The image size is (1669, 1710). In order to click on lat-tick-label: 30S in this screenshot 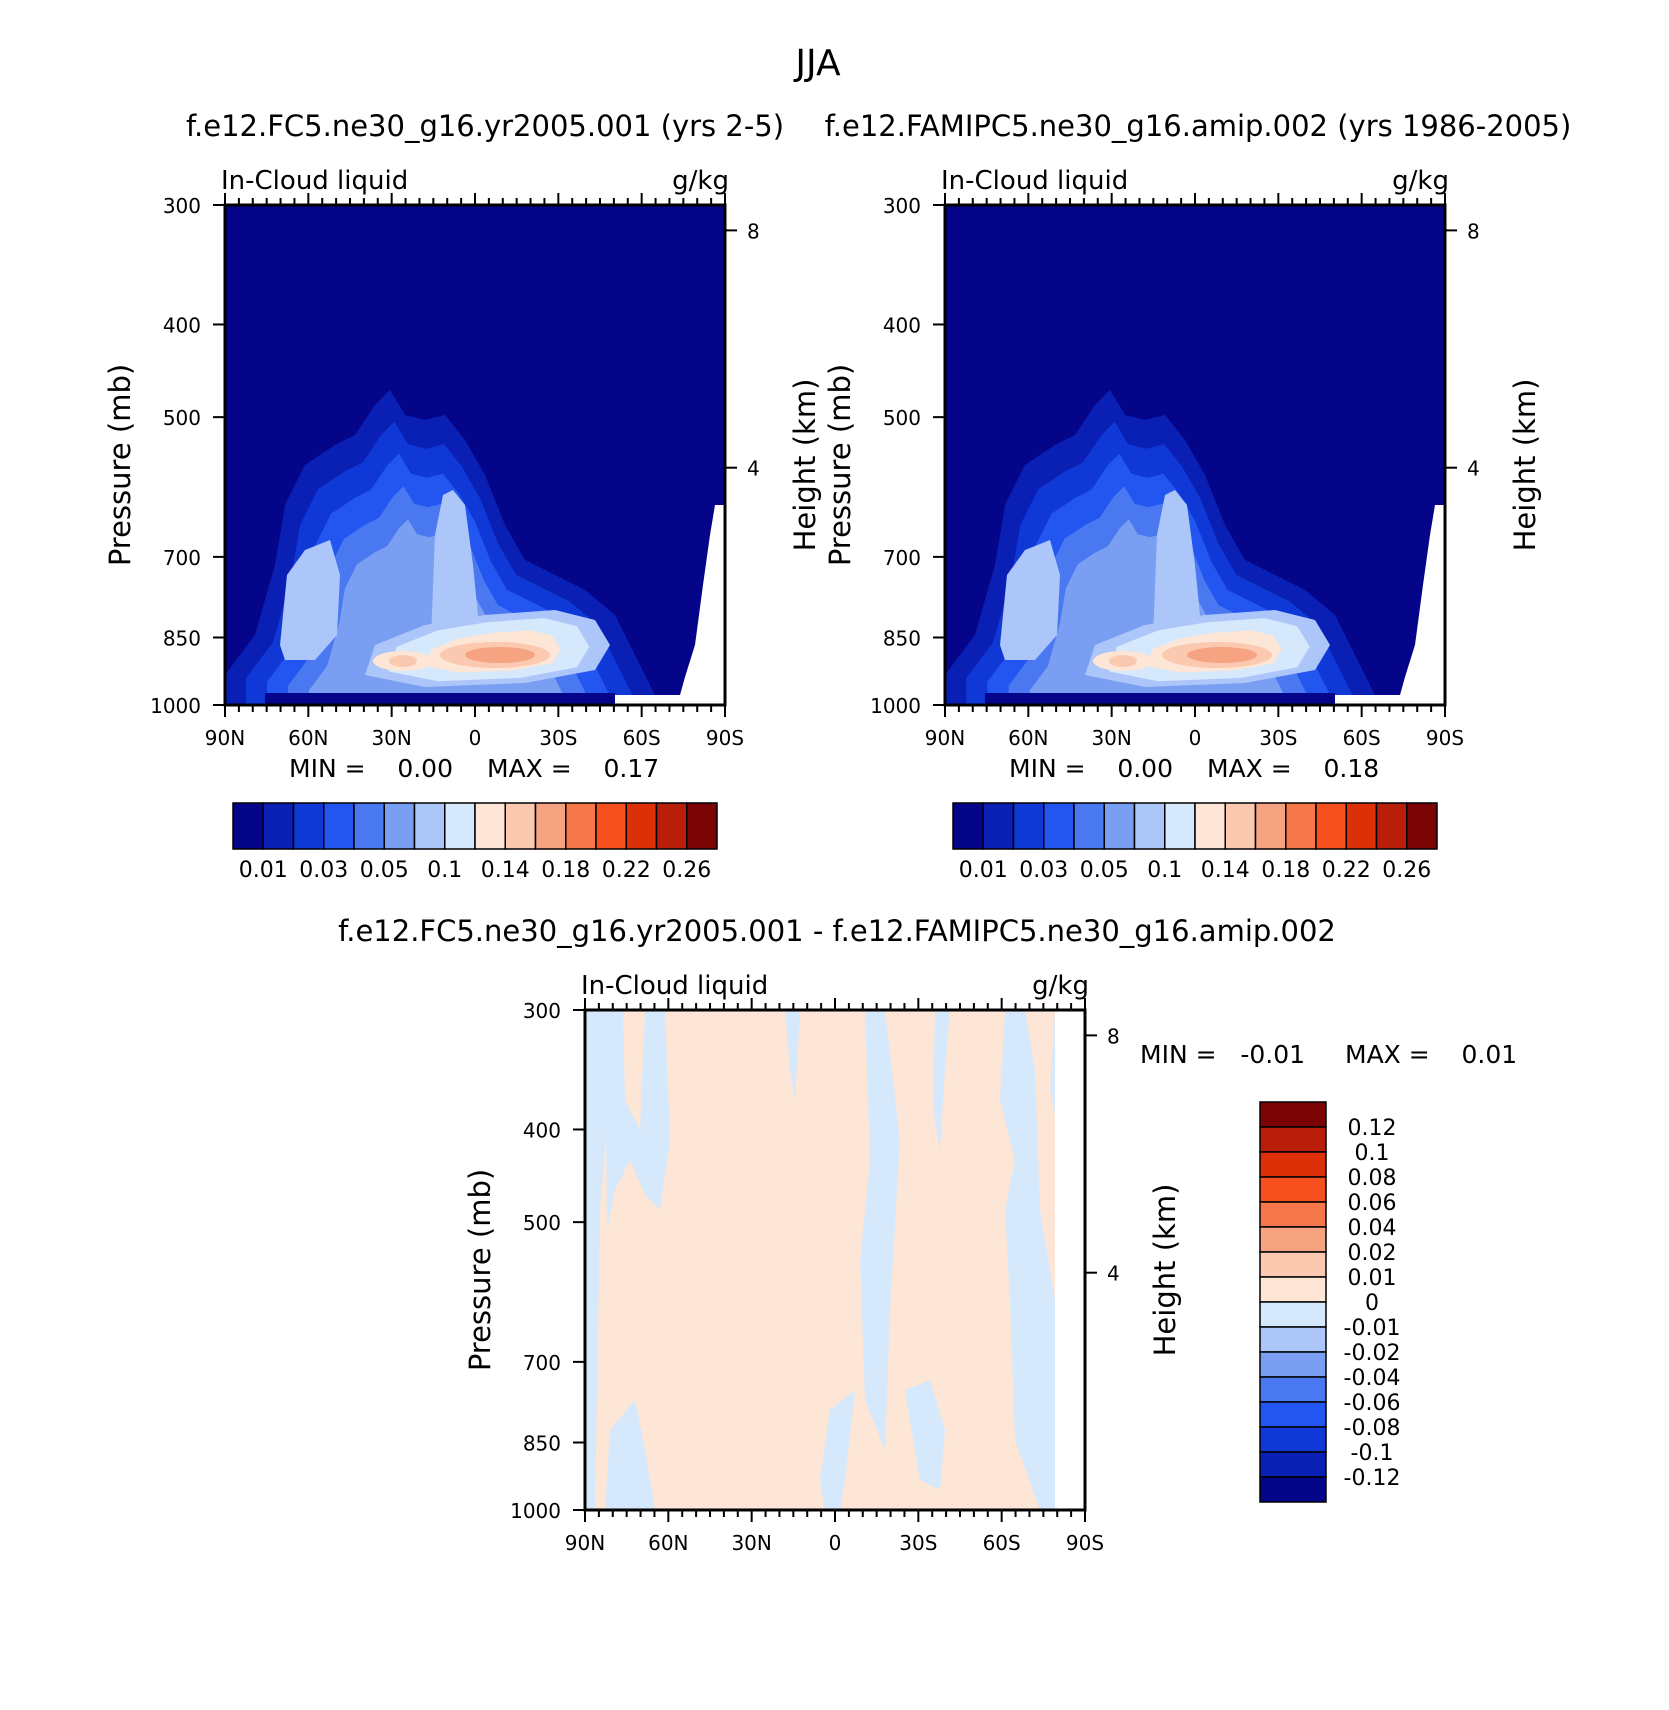, I will do `click(558, 738)`.